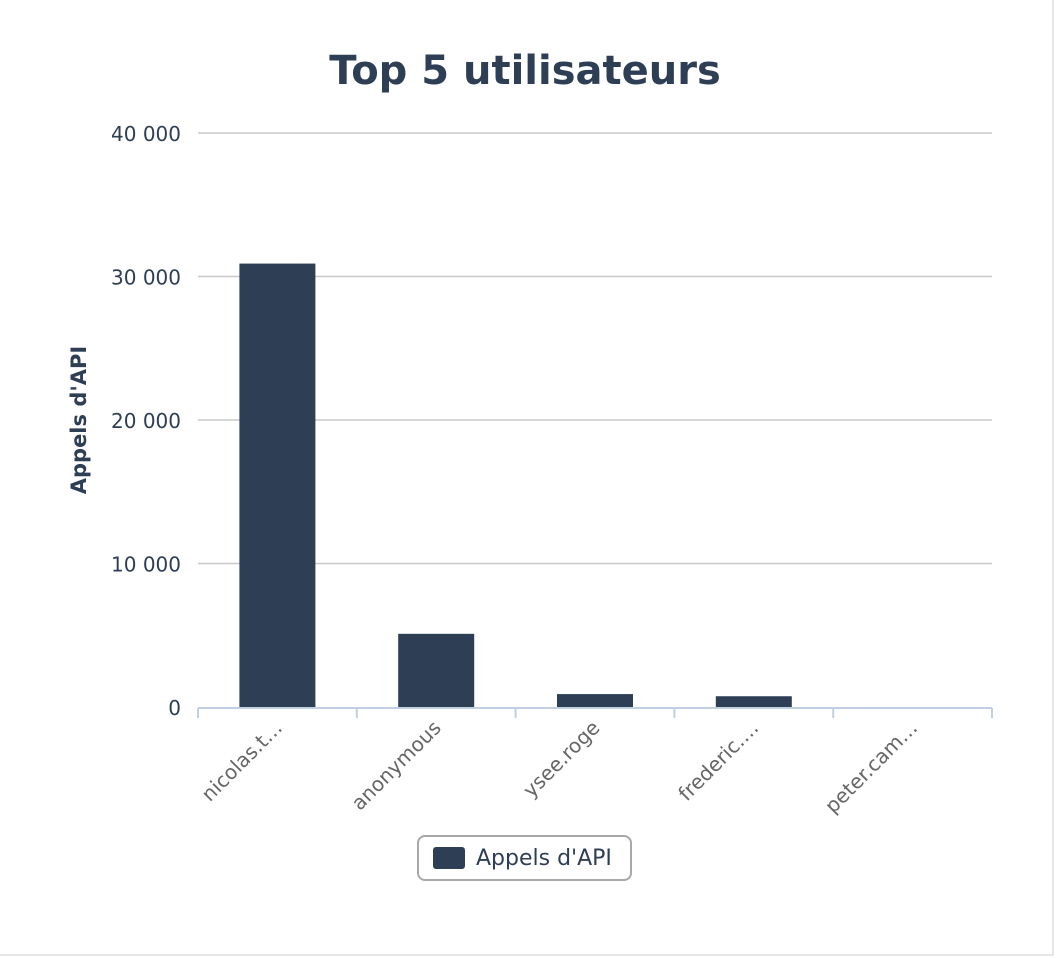 Image resolution: width=1056 pixels, height=958 pixels. Describe the element at coordinates (525, 71) in the screenshot. I see `chart-title: Top 5 utilisateurs` at that location.